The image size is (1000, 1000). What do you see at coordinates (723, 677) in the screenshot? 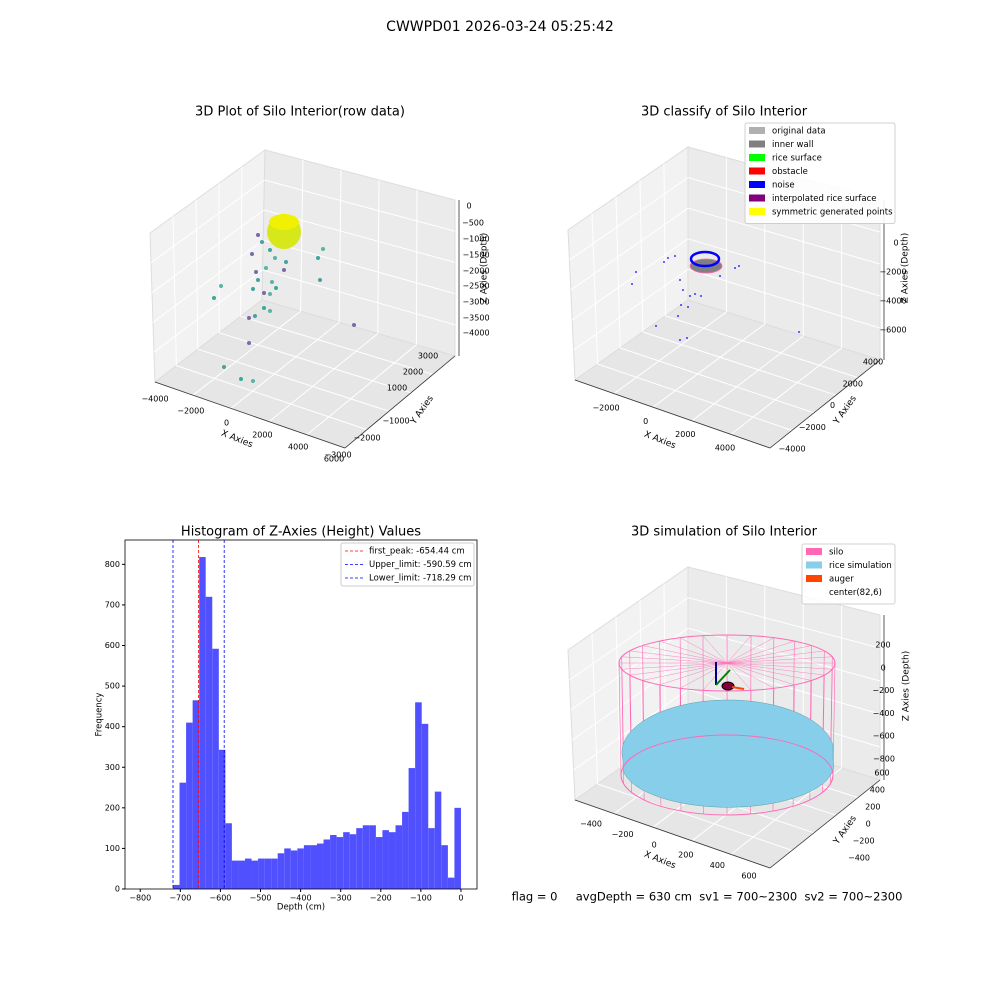
I see `axis-arrow-decor` at bounding box center [723, 677].